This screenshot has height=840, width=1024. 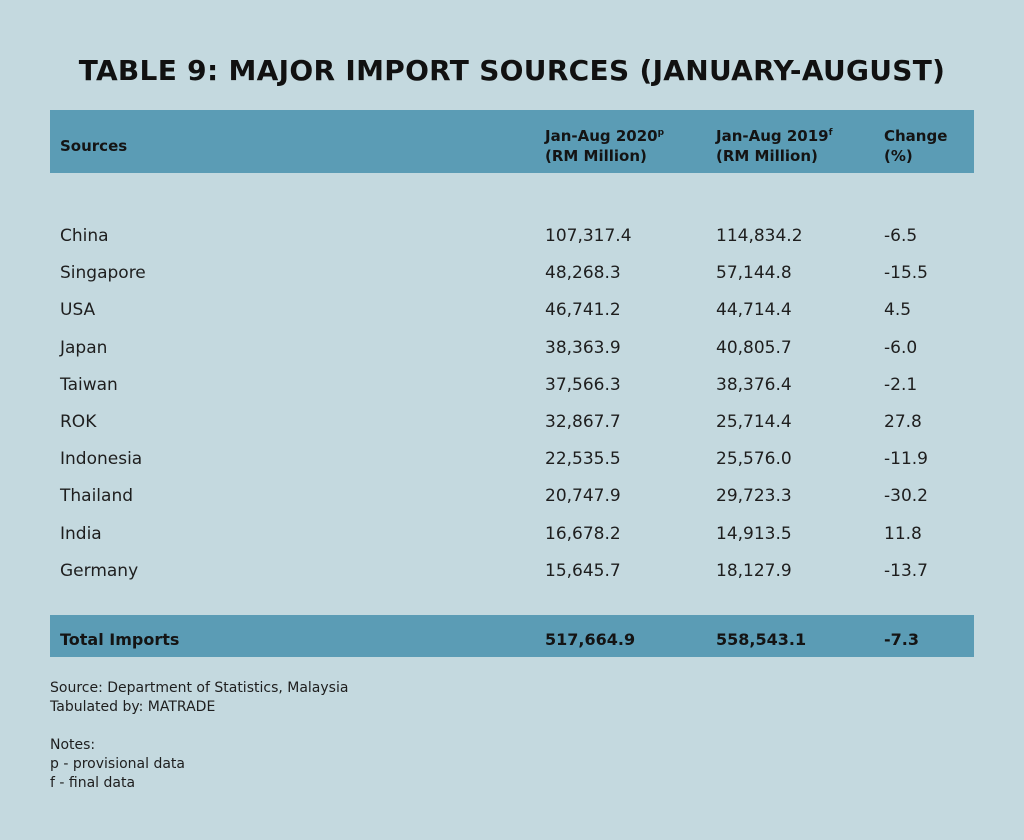 I want to click on cell-change: -13.7, so click(x=906, y=570).